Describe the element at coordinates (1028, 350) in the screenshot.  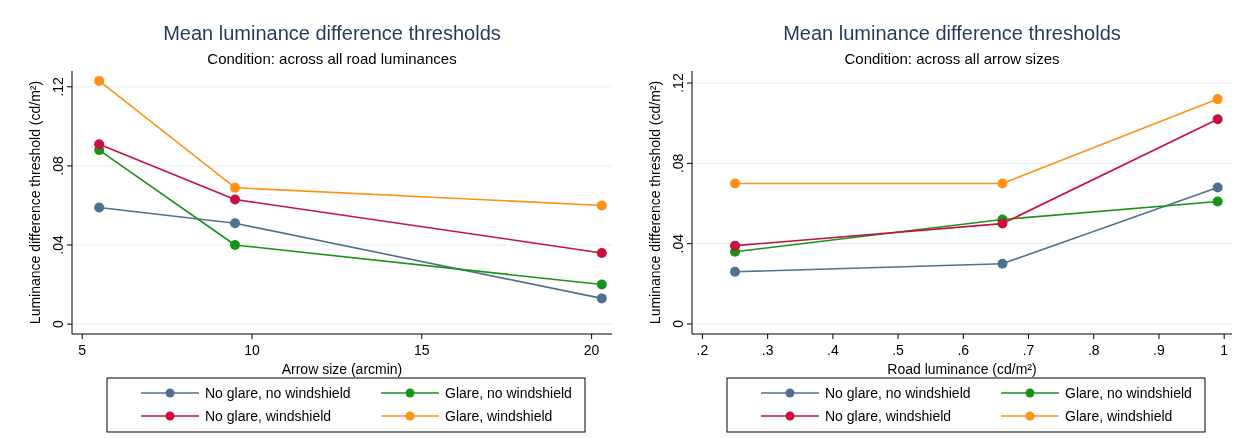
I see `x-tick-label: .7` at that location.